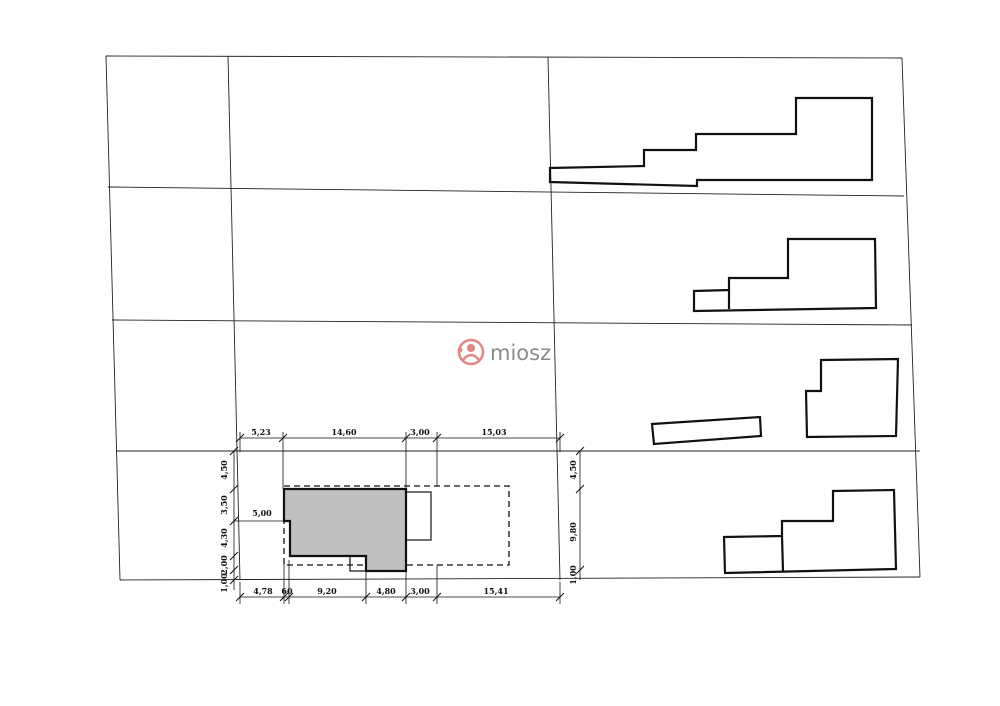  I want to click on dim-left-1: 4,50, so click(224, 470).